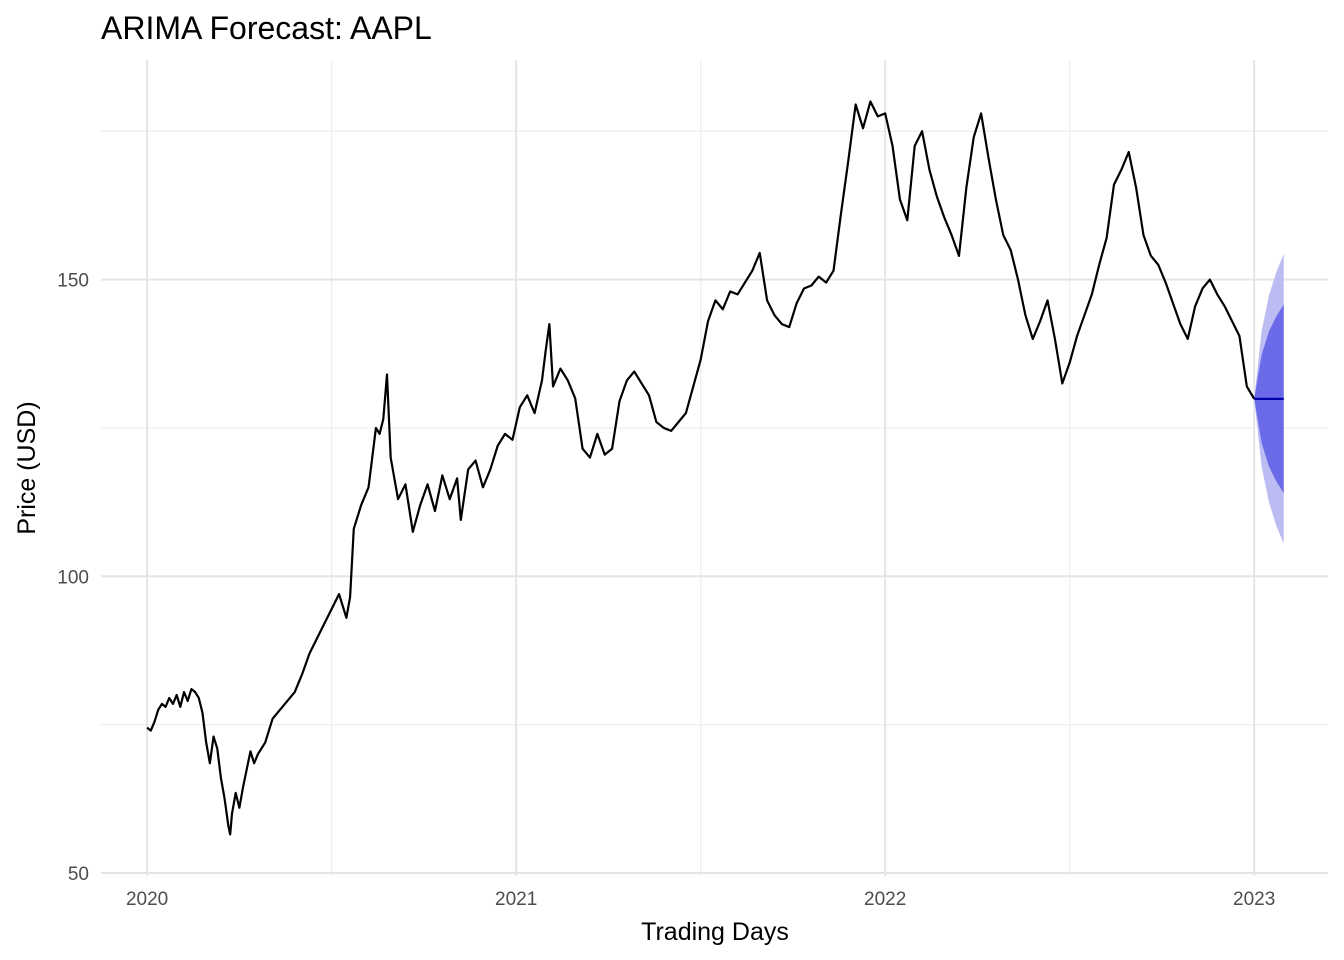  What do you see at coordinates (715, 932) in the screenshot?
I see `x-axis-title: Trading Days` at bounding box center [715, 932].